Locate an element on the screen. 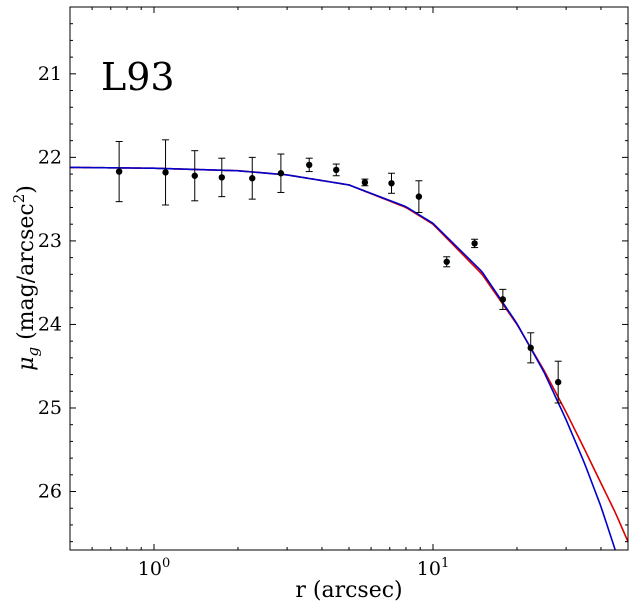 The image size is (634, 613). y-axis-label-close: ) is located at coordinates (26, 189).